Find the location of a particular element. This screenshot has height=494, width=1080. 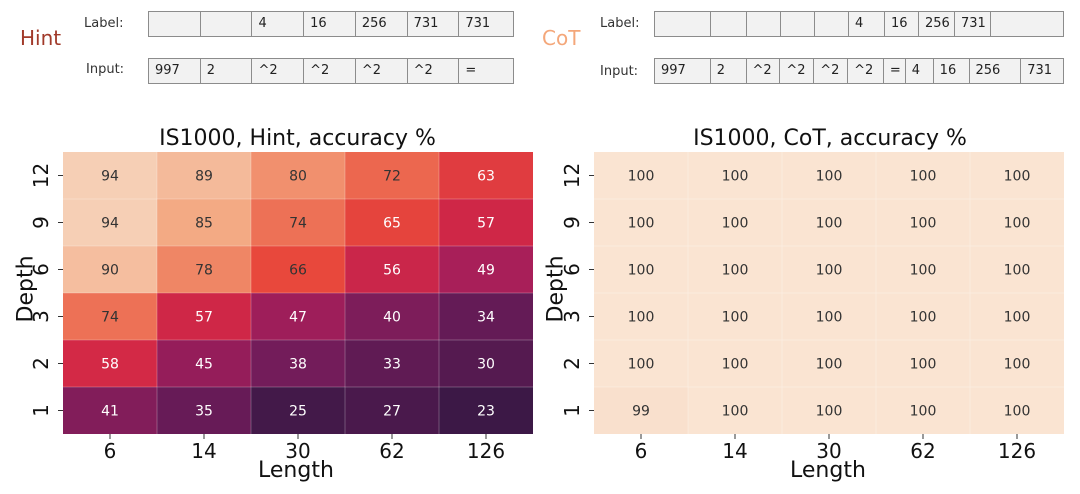

hint-label-cell: 256 is located at coordinates (382, 24).